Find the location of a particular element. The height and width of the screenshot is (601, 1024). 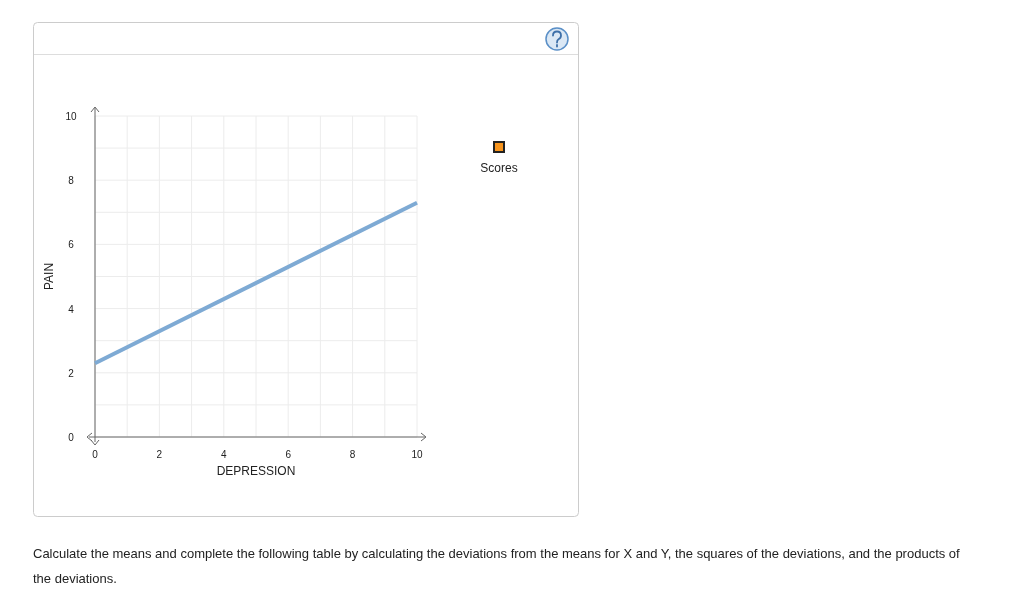

x-tick-label: 6 is located at coordinates (288, 454).